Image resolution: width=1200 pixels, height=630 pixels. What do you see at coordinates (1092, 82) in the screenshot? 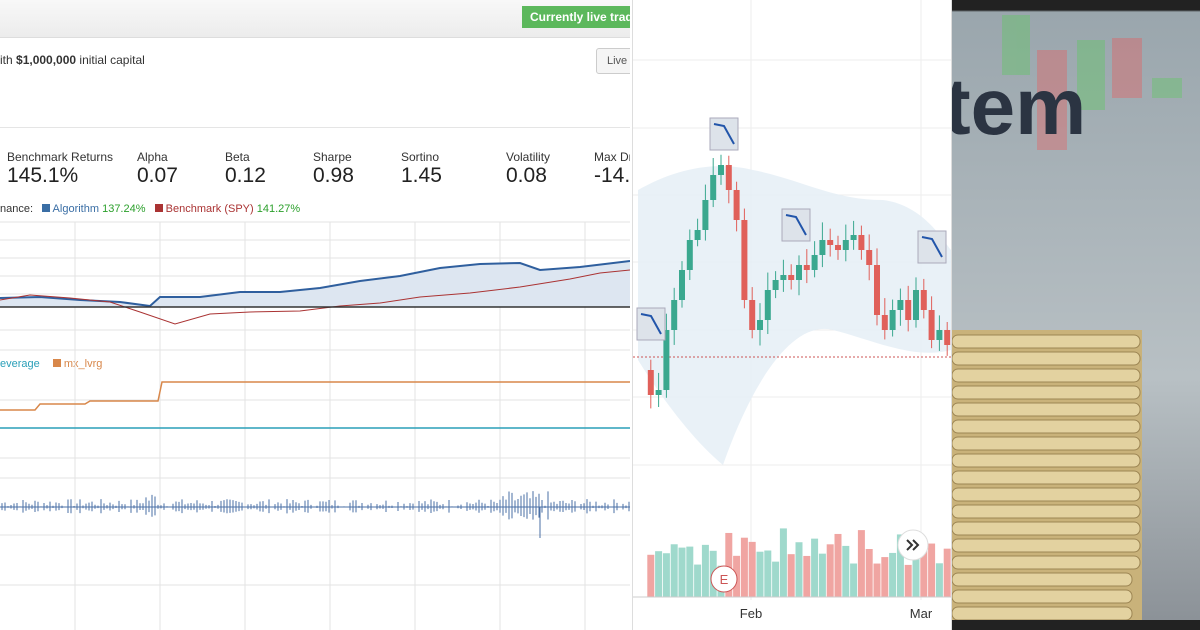
I see `bg-candles` at bounding box center [1092, 82].